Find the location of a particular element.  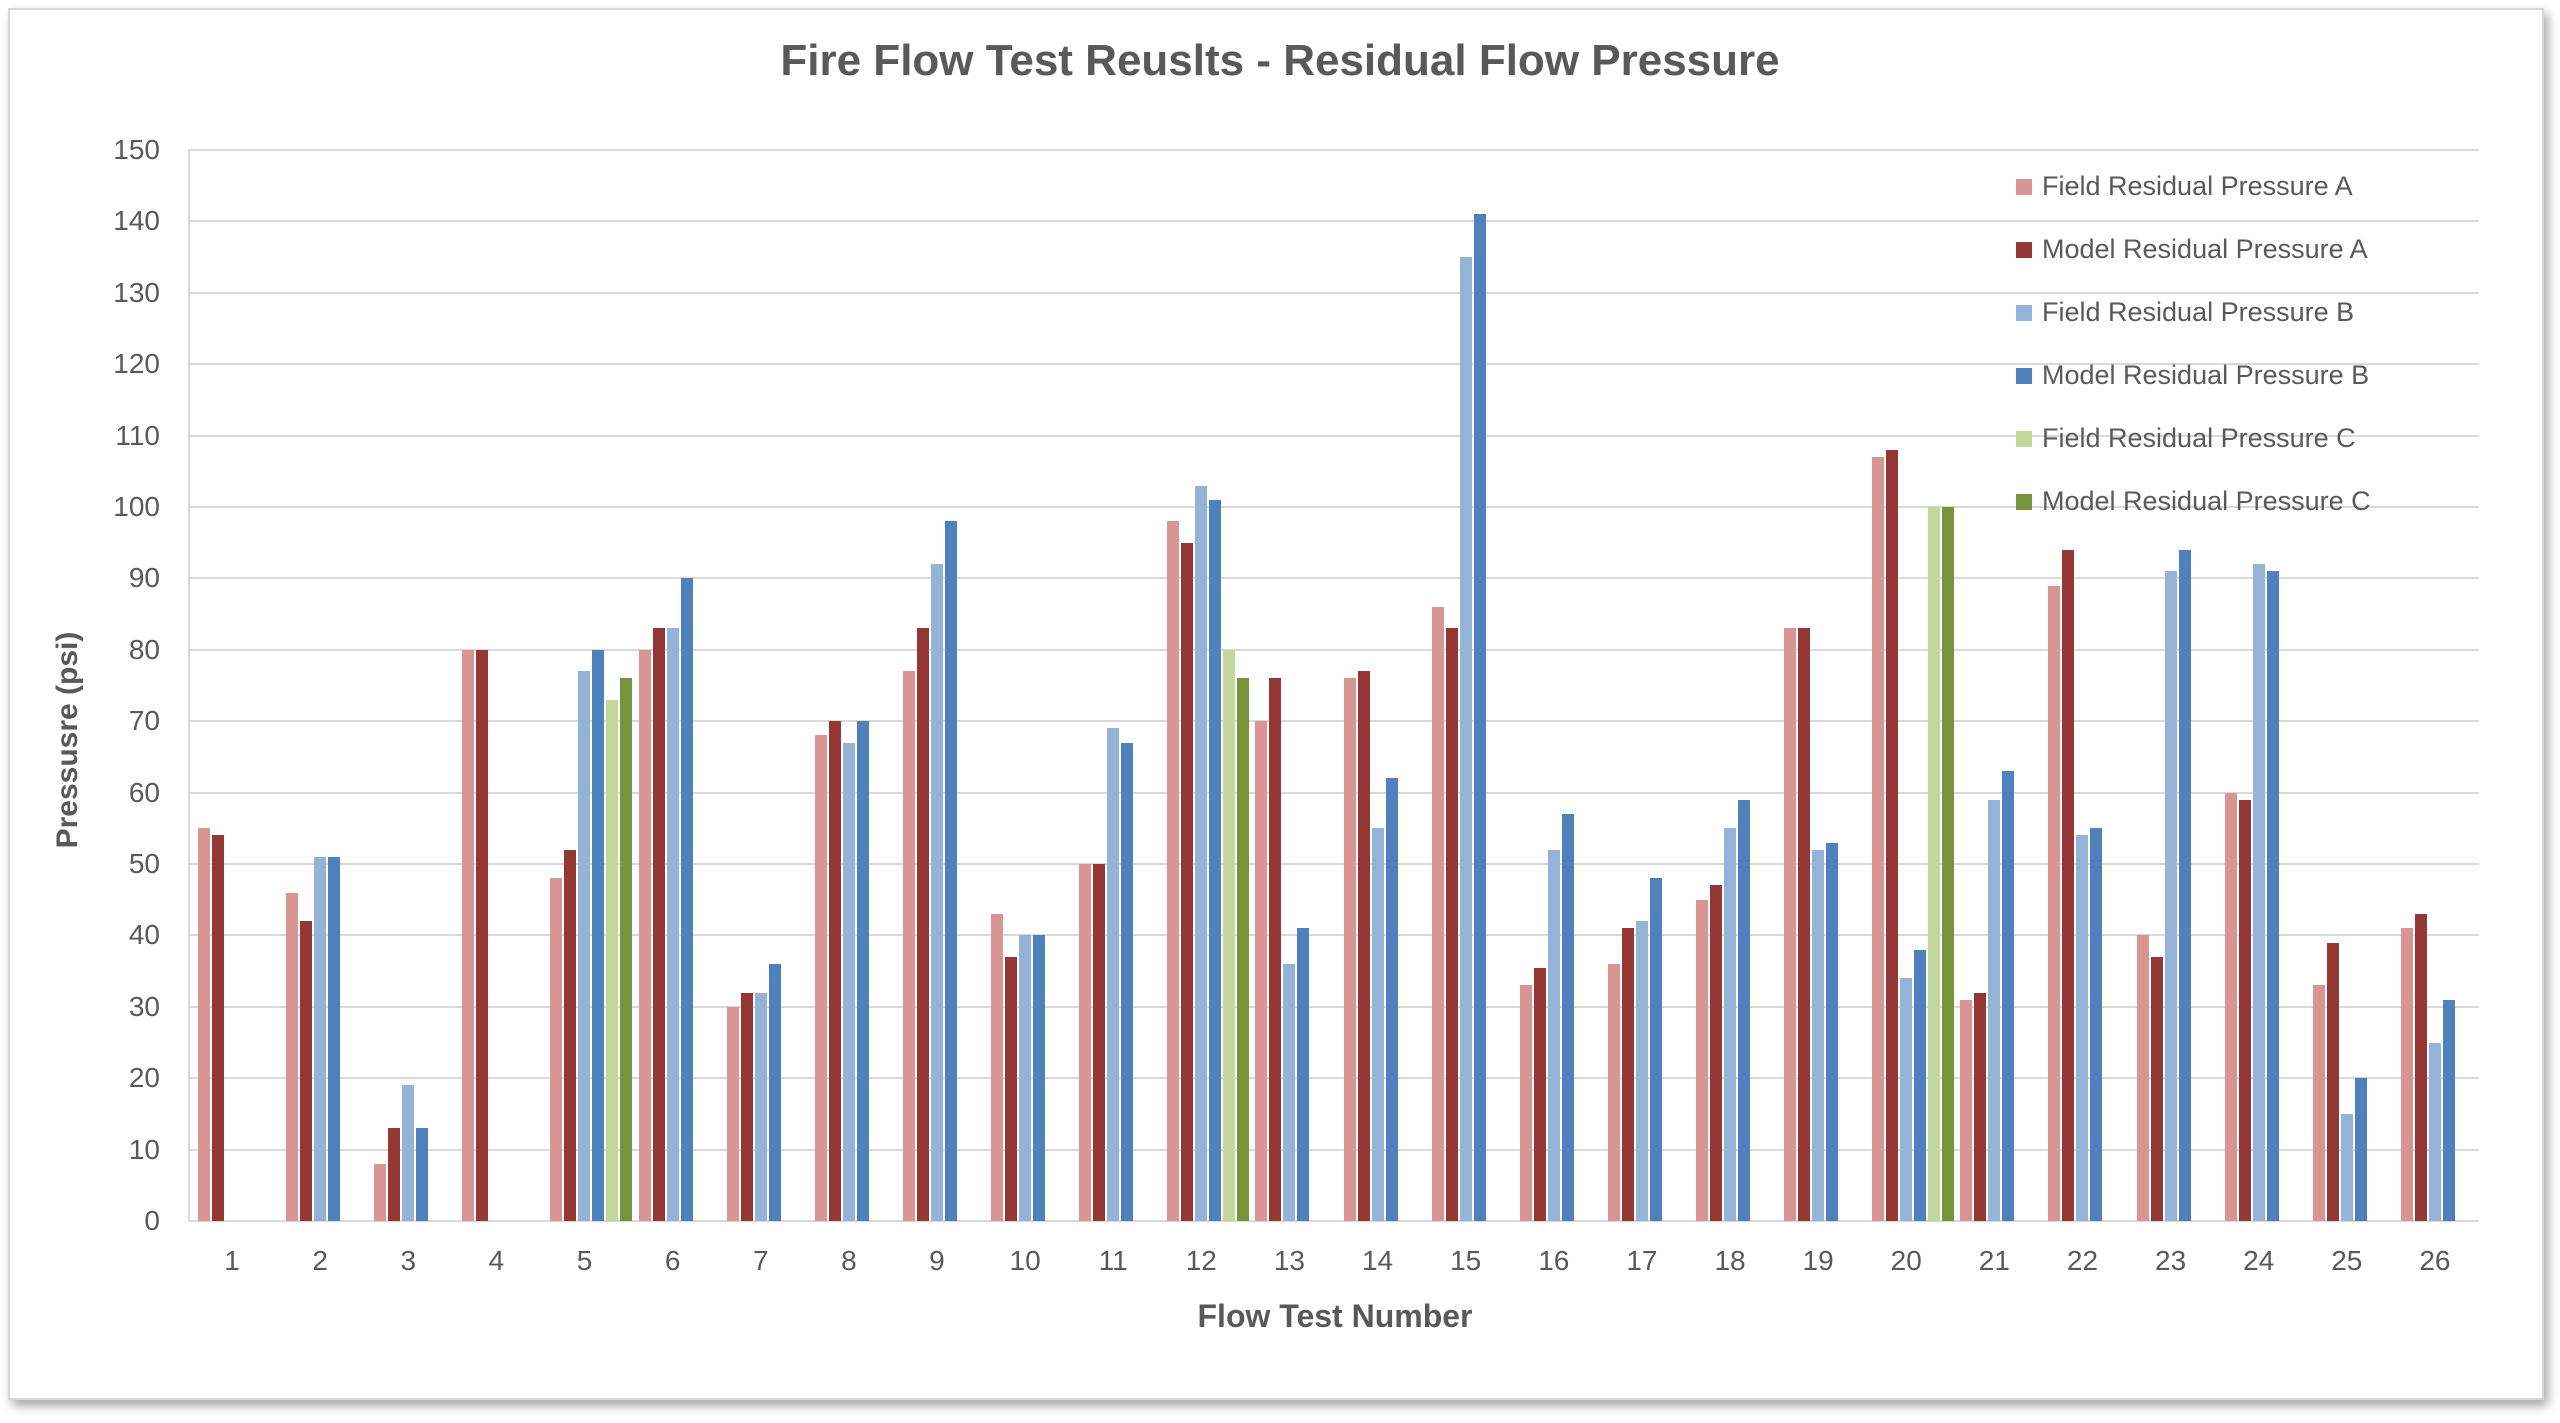

legend-item: Field Residual Pressure B is located at coordinates (2193, 312).